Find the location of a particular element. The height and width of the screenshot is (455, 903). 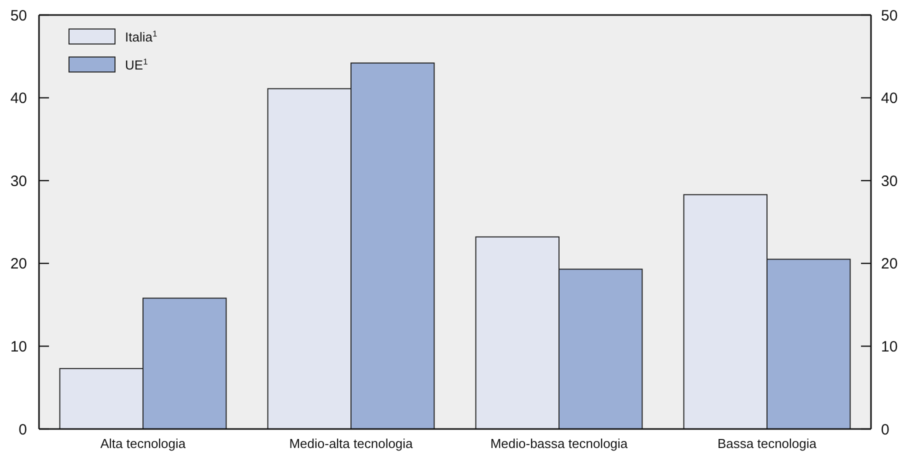

y-tick-label: 50 is located at coordinates (18, 15).